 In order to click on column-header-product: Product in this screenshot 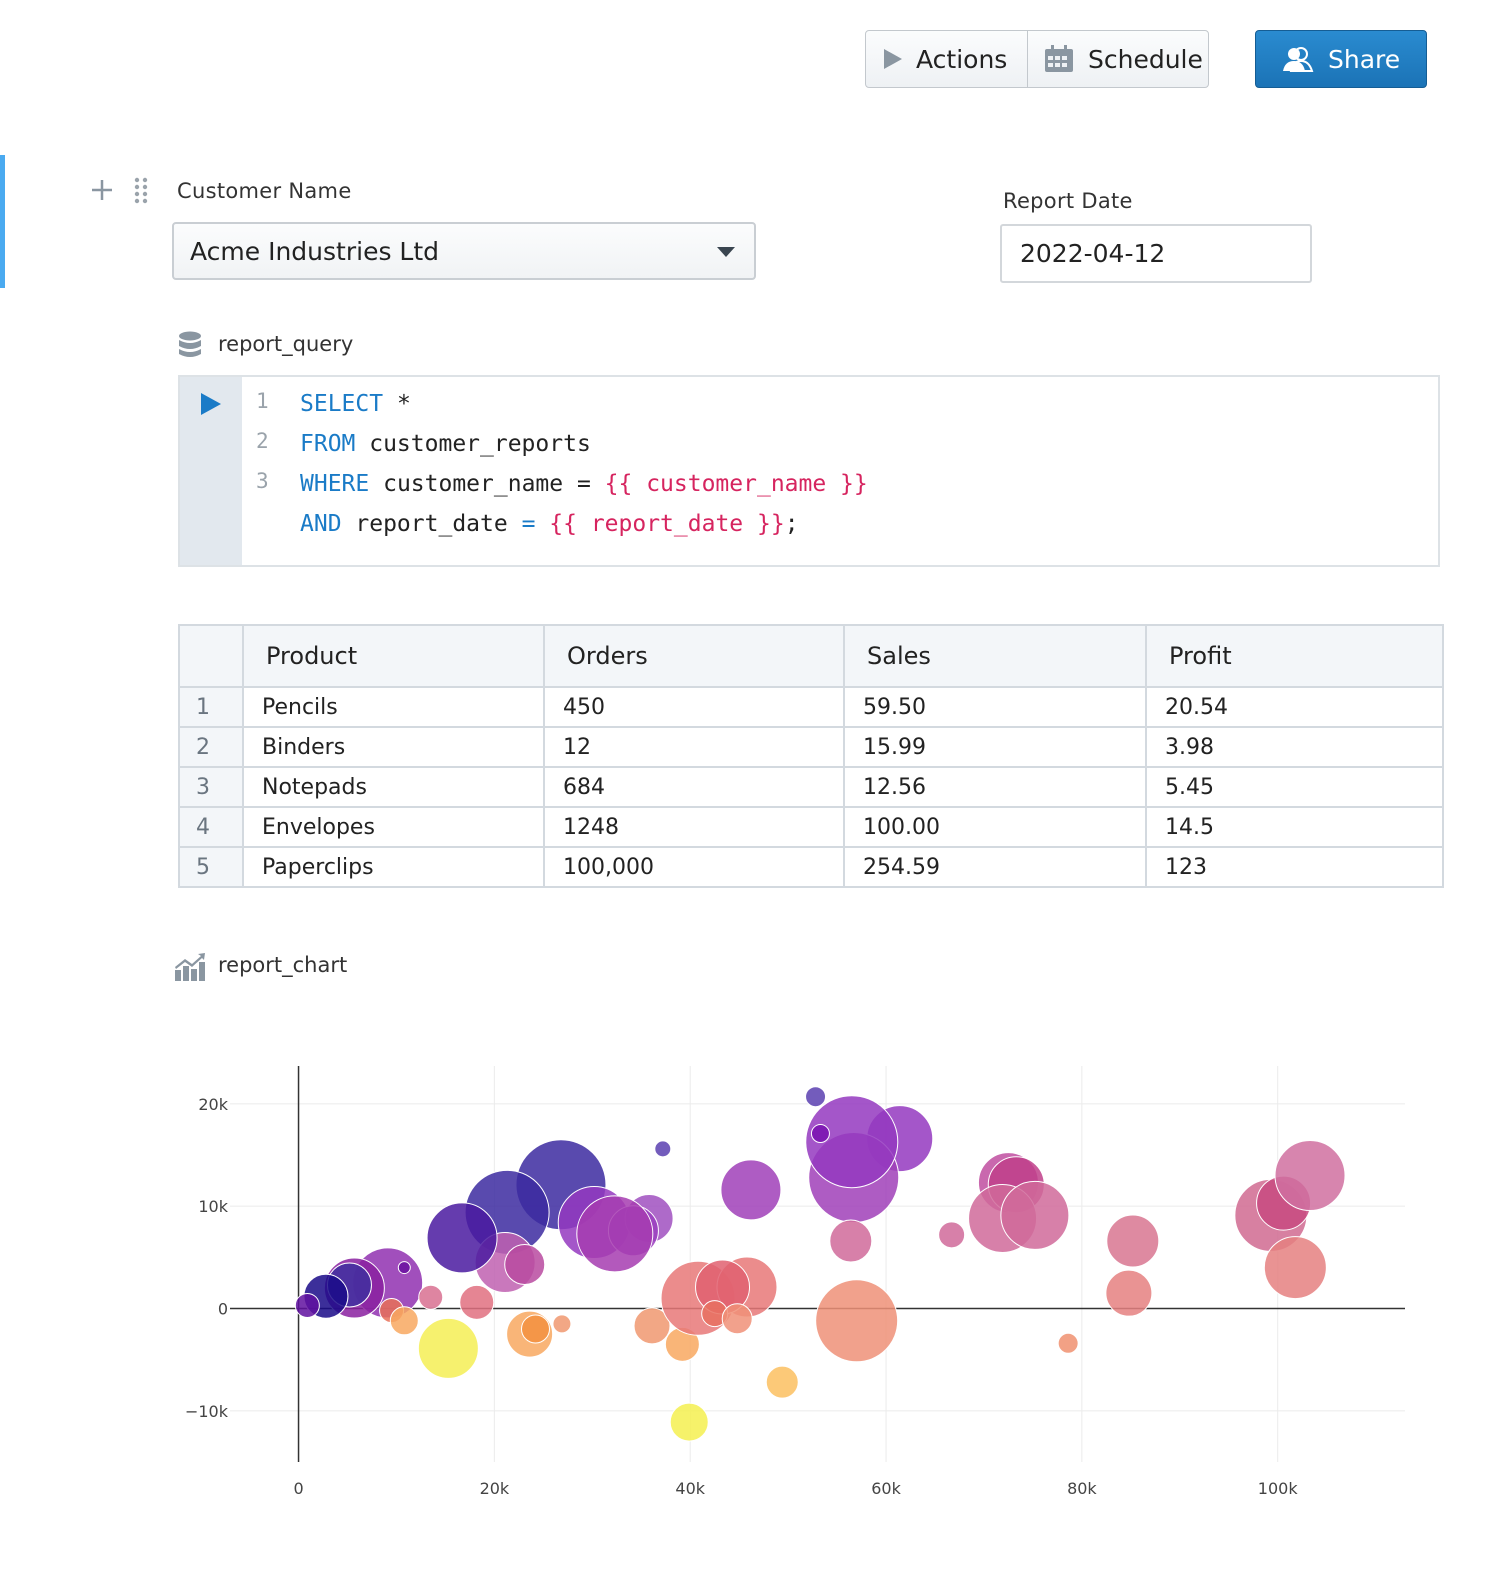, I will do `click(393, 656)`.